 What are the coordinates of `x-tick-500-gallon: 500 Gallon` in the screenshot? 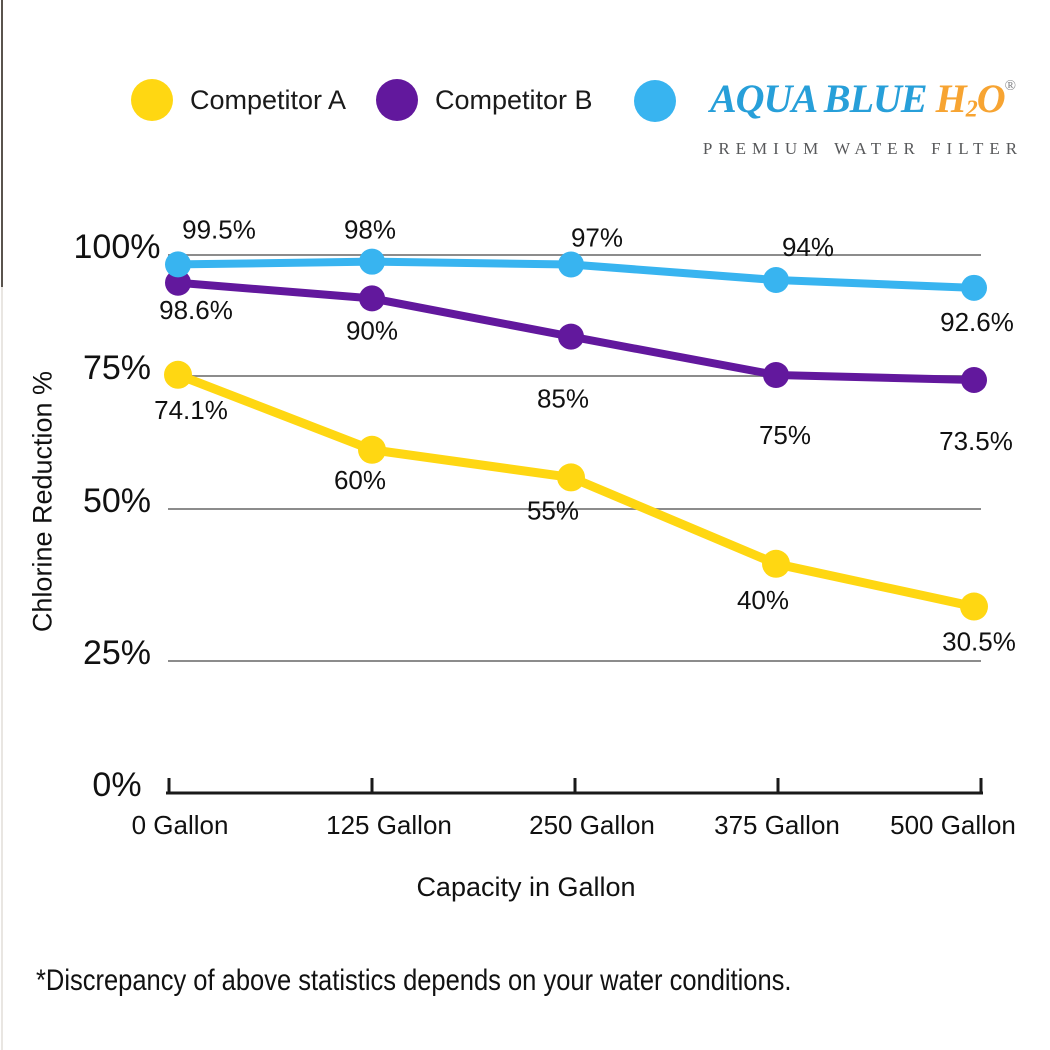 It's located at (953, 825).